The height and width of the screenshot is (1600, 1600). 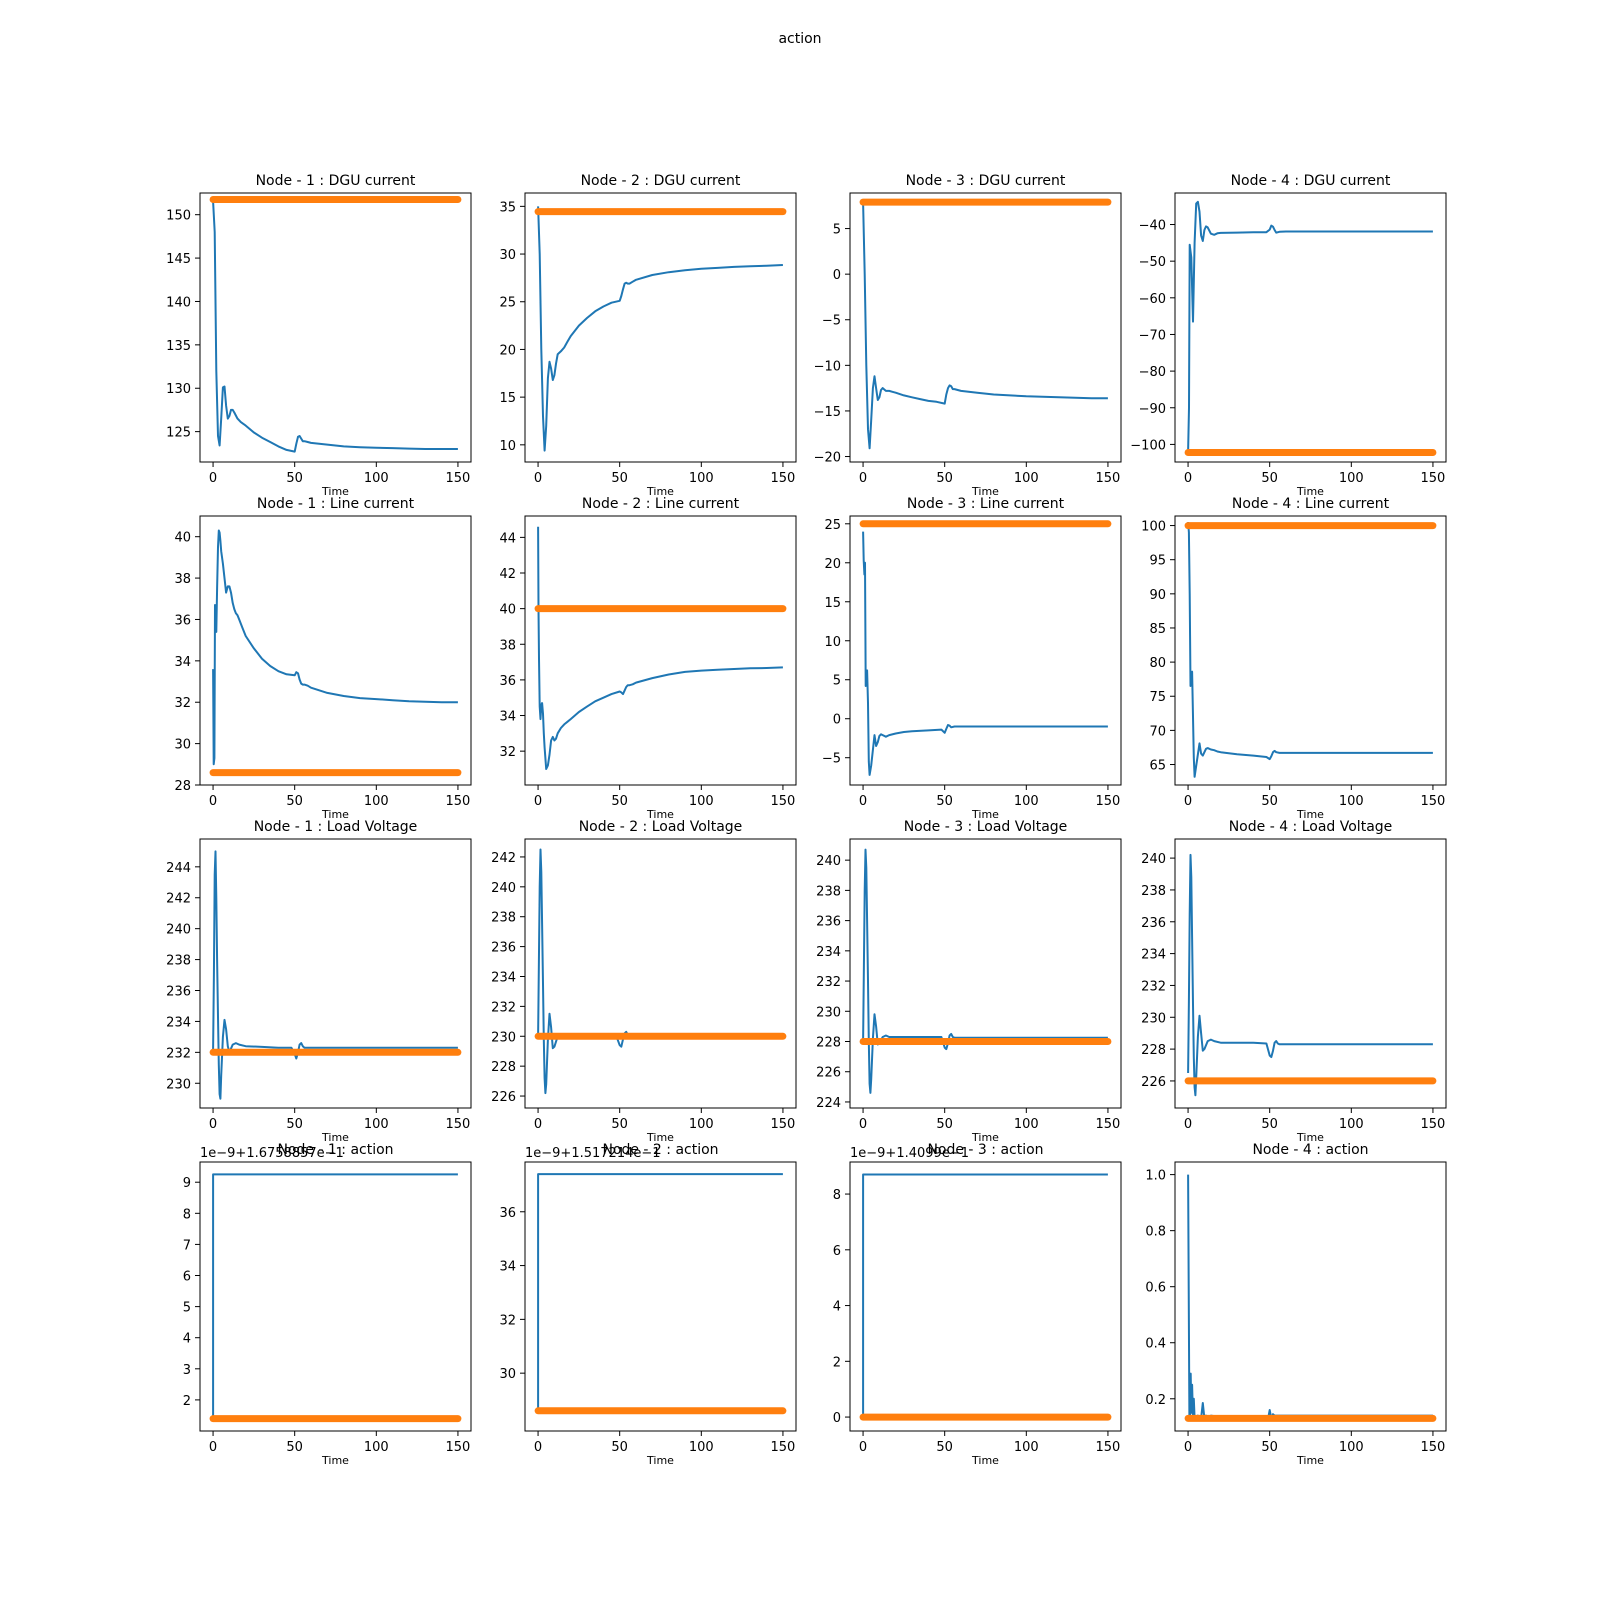 What do you see at coordinates (507, 681) in the screenshot?
I see `y-tick-label: 36` at bounding box center [507, 681].